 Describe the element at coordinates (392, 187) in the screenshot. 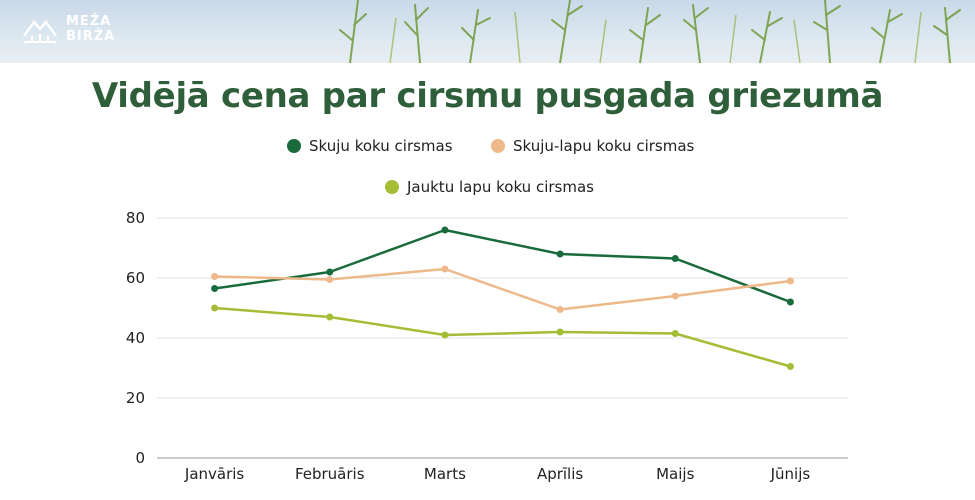

I see `legend-dot-jauktu-lapu` at that location.